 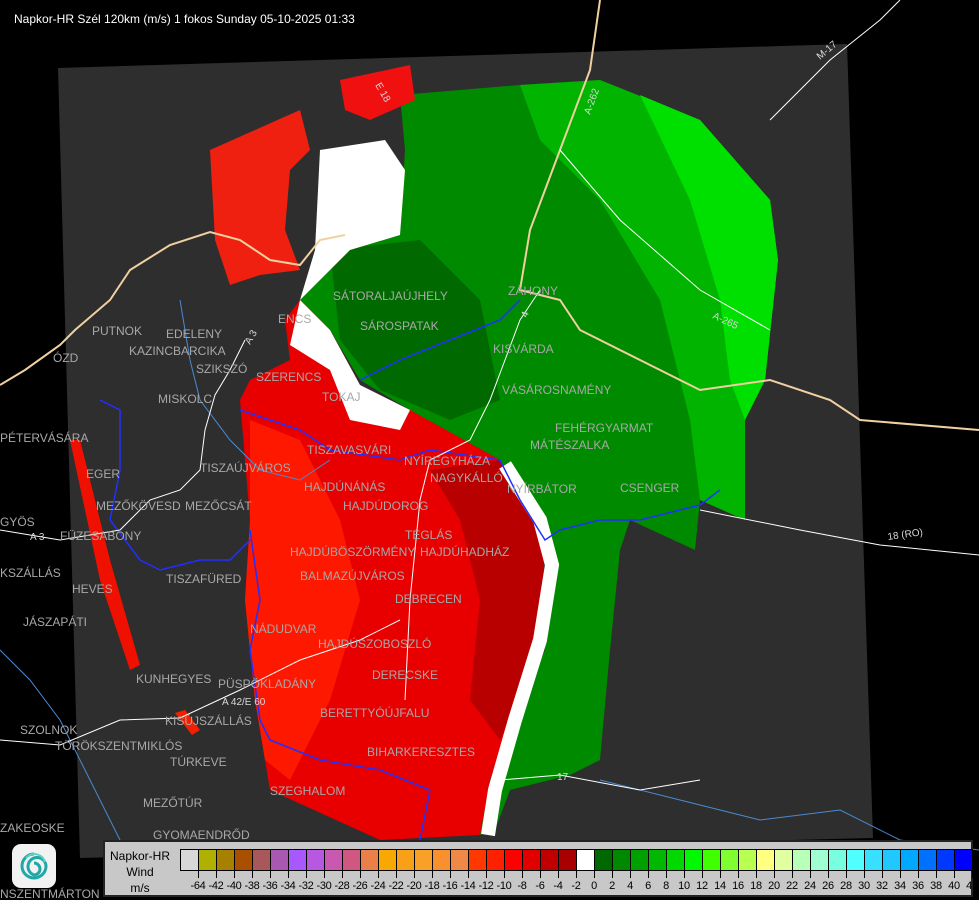 I want to click on legend-tick-label: 4, so click(x=630, y=886).